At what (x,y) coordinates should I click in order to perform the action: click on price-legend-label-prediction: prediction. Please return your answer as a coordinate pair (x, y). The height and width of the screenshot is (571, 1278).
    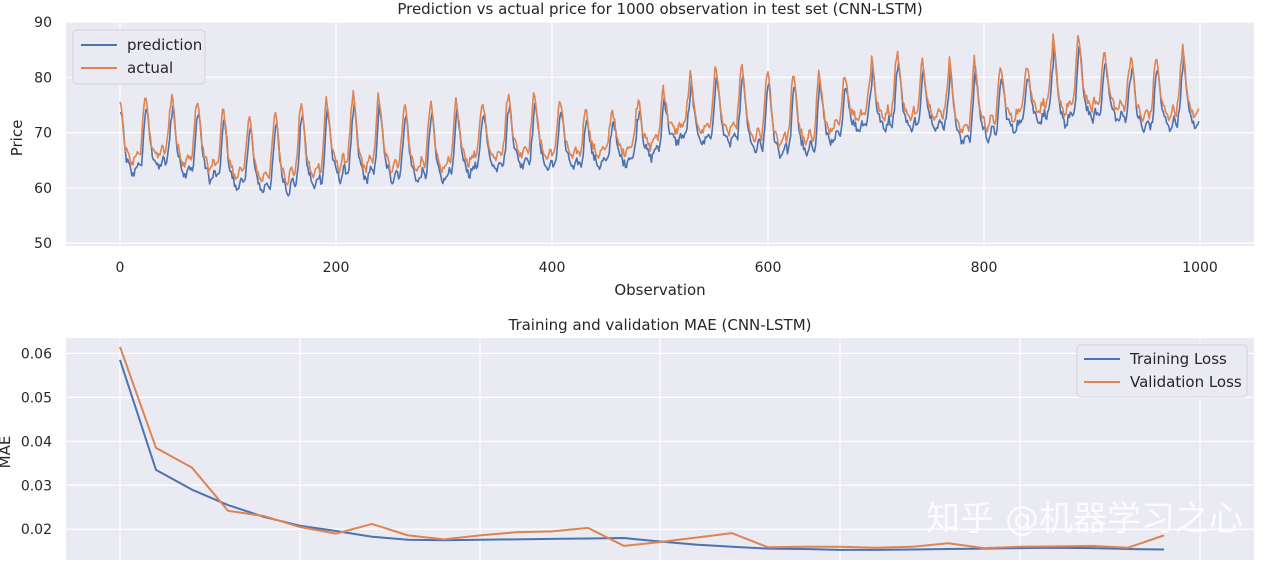
    Looking at the image, I should click on (164, 45).